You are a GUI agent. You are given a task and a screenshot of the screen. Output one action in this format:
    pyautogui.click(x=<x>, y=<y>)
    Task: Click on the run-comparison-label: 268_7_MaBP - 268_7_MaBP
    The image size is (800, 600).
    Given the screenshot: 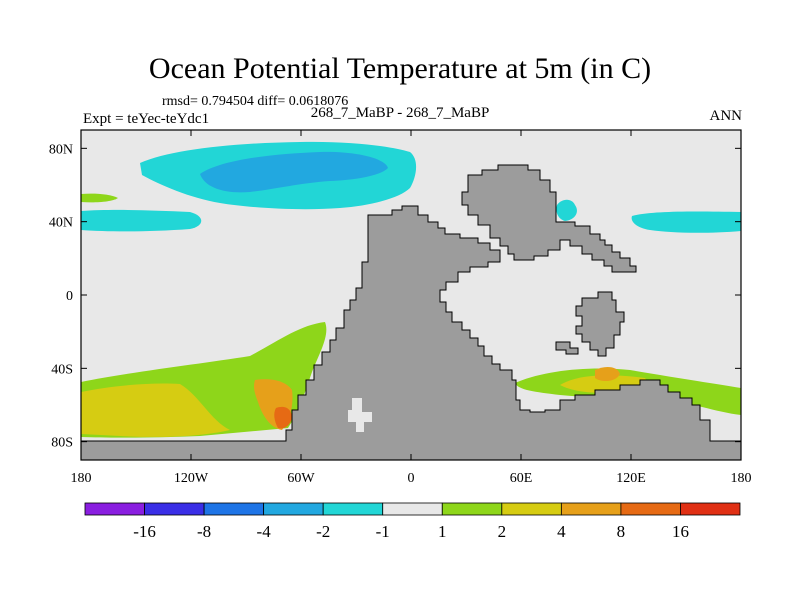 What is the action you would take?
    pyautogui.click(x=400, y=113)
    